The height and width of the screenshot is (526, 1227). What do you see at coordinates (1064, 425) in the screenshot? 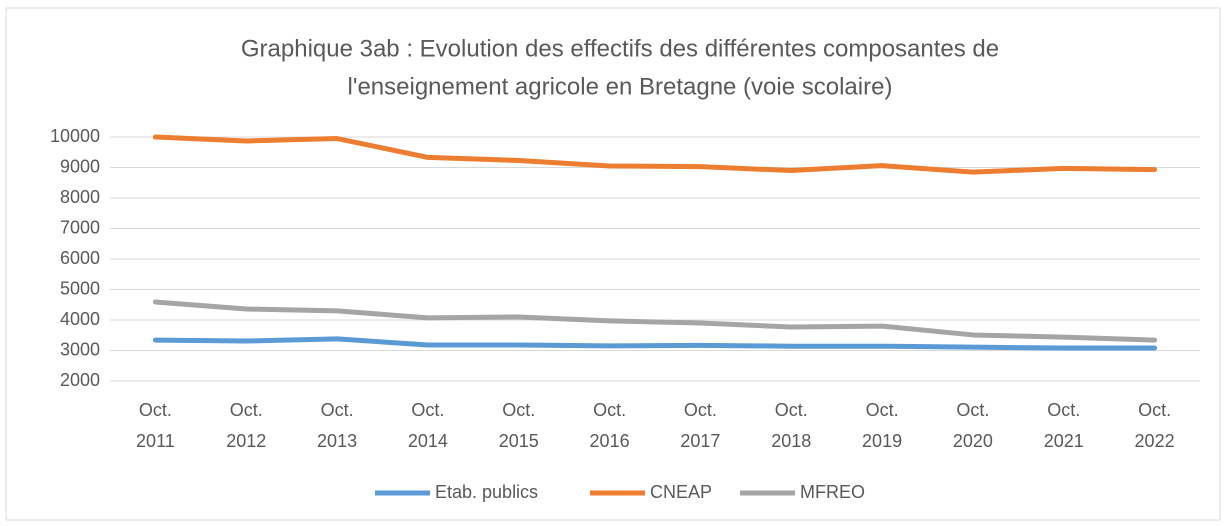
I see `x-tick-label: Oct. 2021` at bounding box center [1064, 425].